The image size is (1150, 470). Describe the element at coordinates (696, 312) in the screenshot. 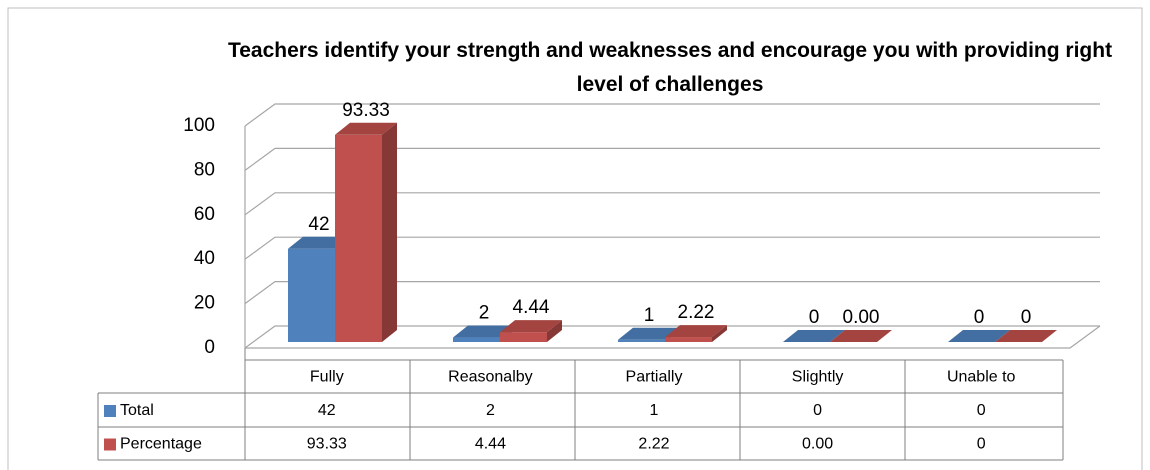

I see `data-label: 2.22` at that location.